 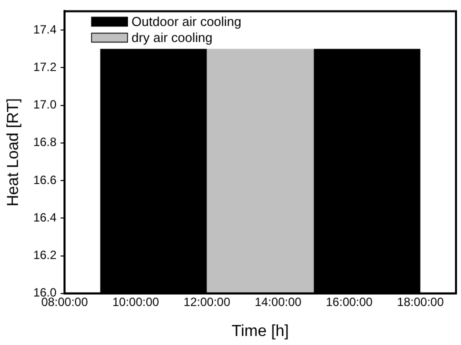 I want to click on x-tick-label: 18:00:00, so click(x=420, y=301).